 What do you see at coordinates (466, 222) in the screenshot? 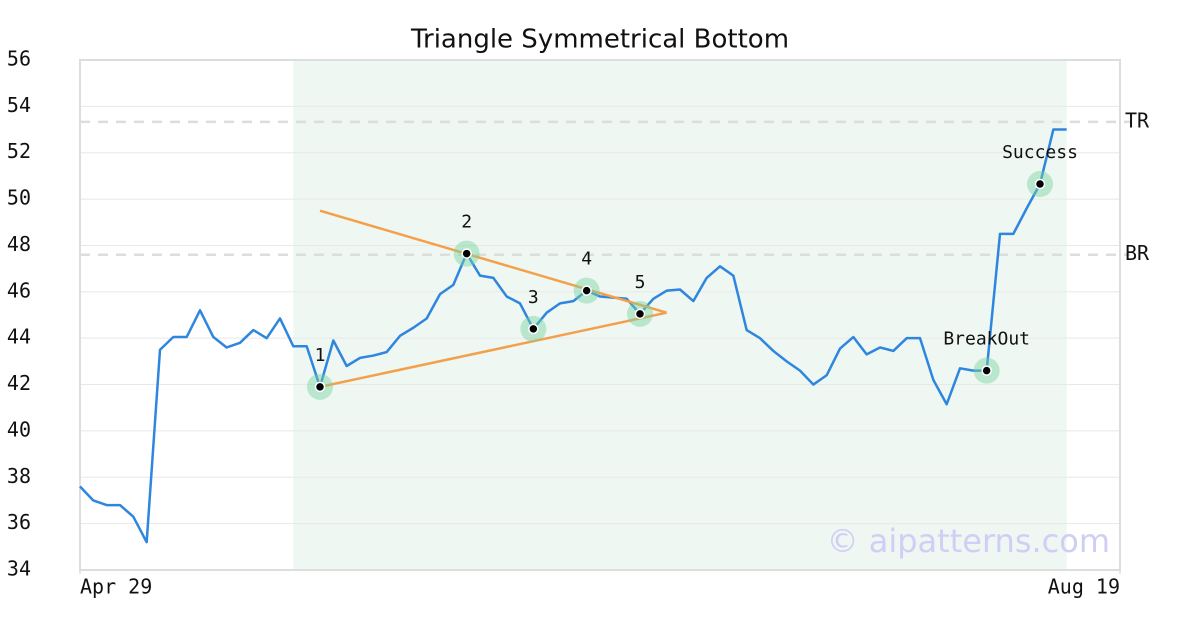
I see `point-label: 2` at bounding box center [466, 222].